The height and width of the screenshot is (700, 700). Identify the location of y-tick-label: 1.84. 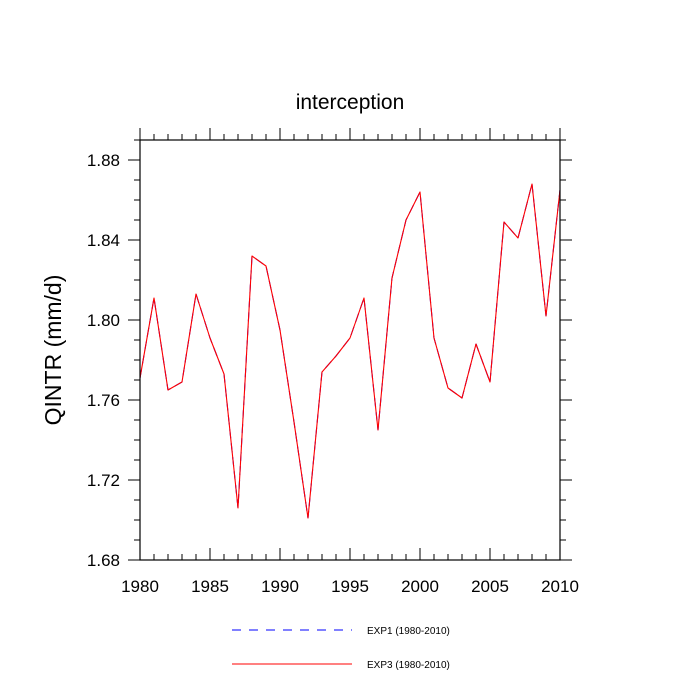
(103, 240).